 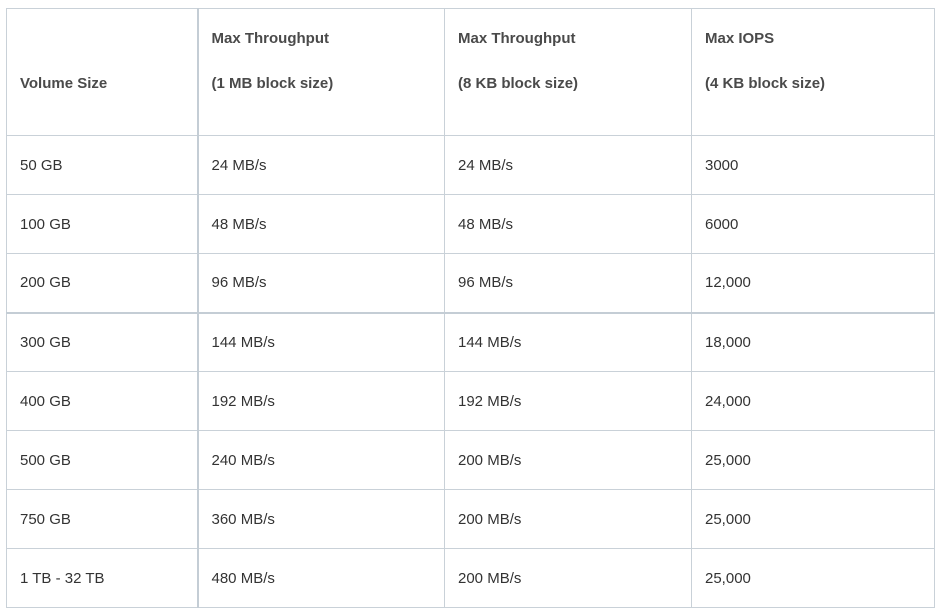 I want to click on cell-throughput-8kb: 96 MB/s, so click(x=568, y=283).